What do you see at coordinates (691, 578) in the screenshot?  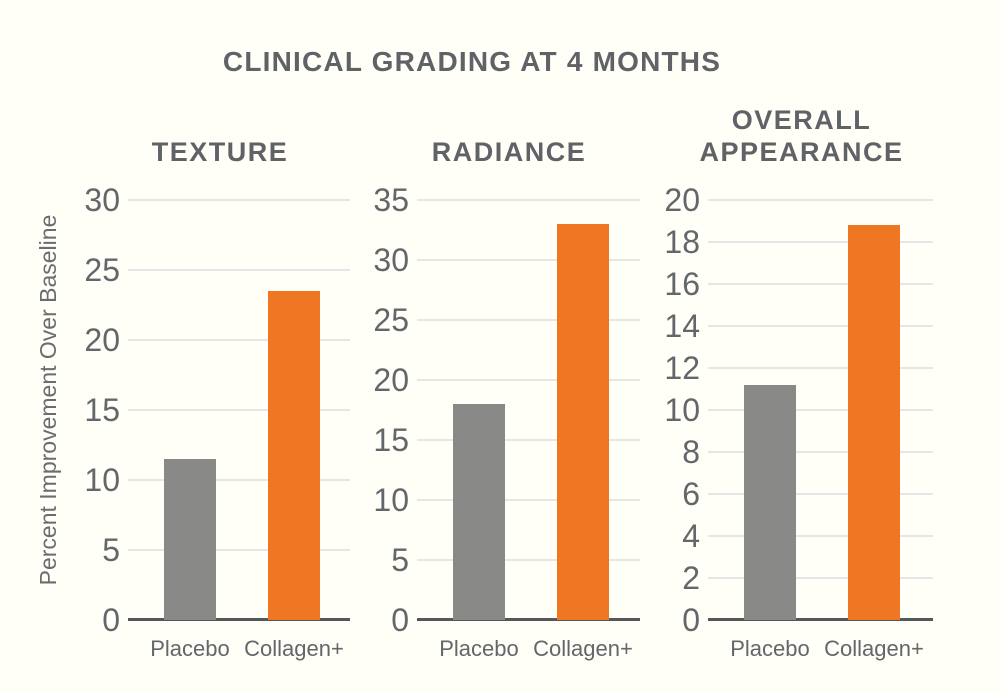 I see `y-tick-label: 2` at bounding box center [691, 578].